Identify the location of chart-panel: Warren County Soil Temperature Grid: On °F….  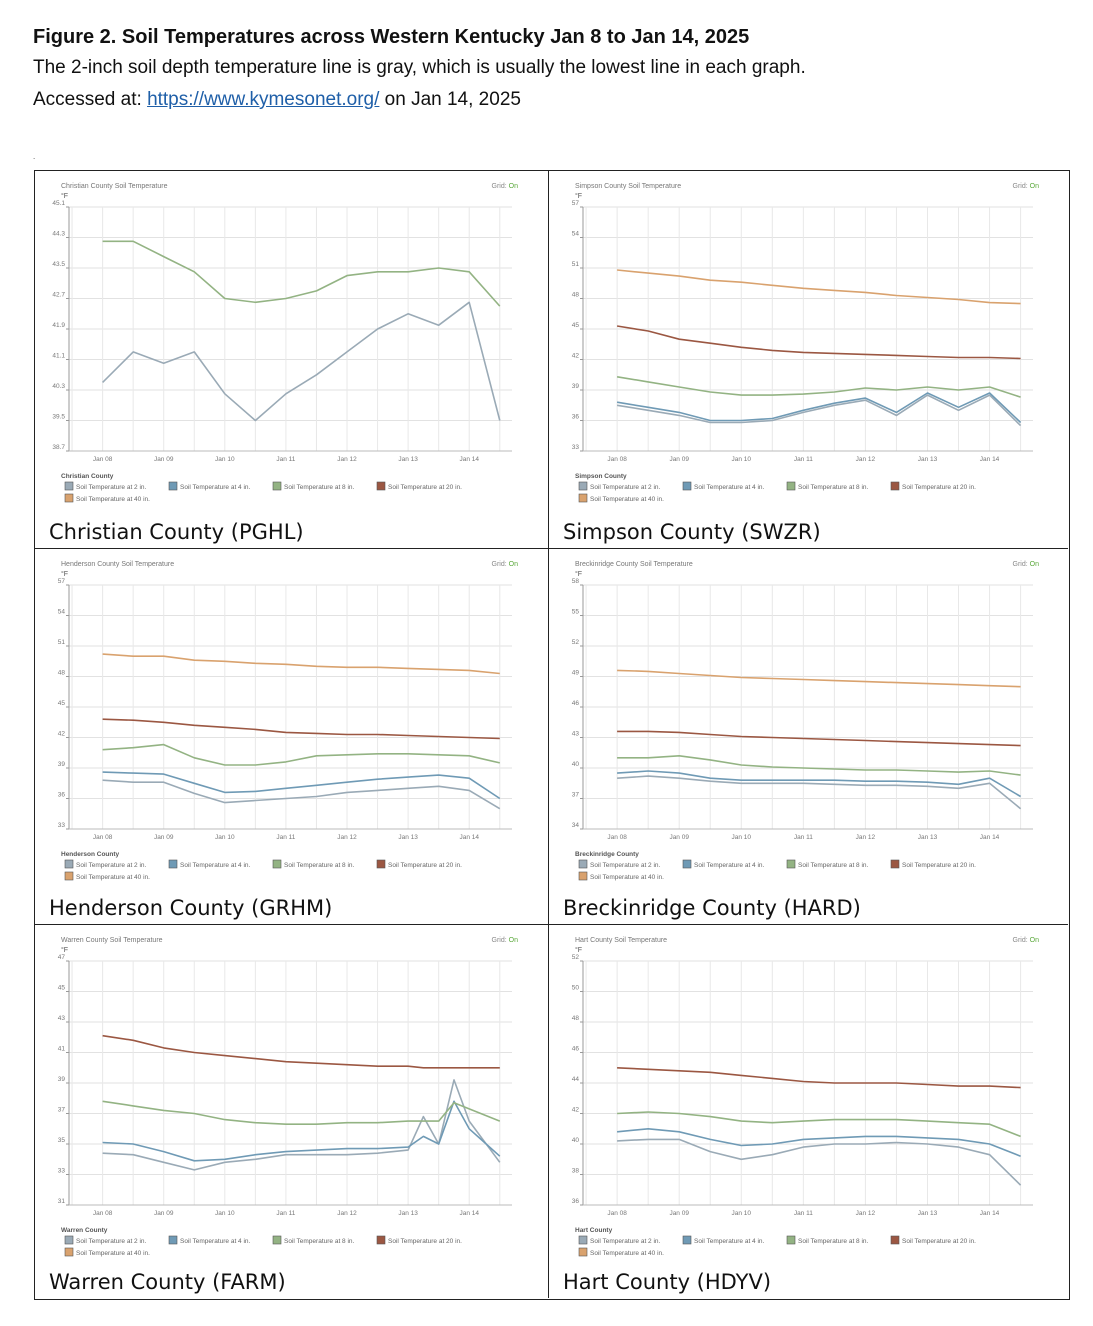
(291, 1111).